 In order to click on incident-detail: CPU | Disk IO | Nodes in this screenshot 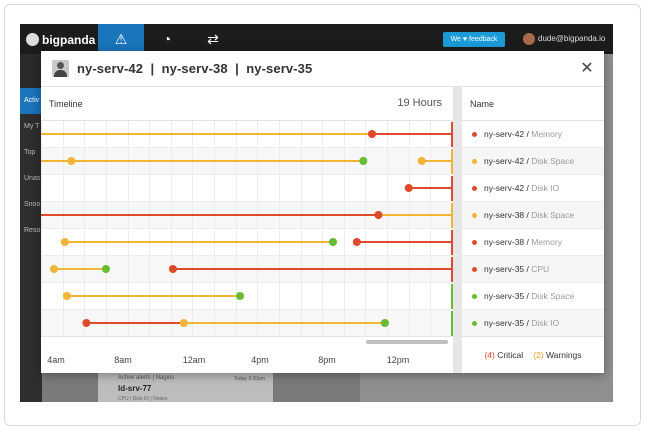, I will do `click(143, 399)`.